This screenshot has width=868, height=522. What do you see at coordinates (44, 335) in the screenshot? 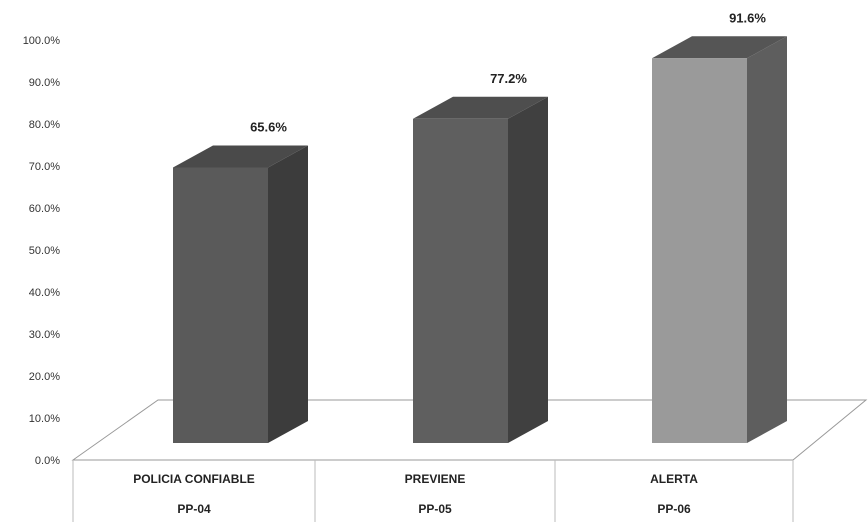
I see `y-tick-label: 30.0%` at bounding box center [44, 335].